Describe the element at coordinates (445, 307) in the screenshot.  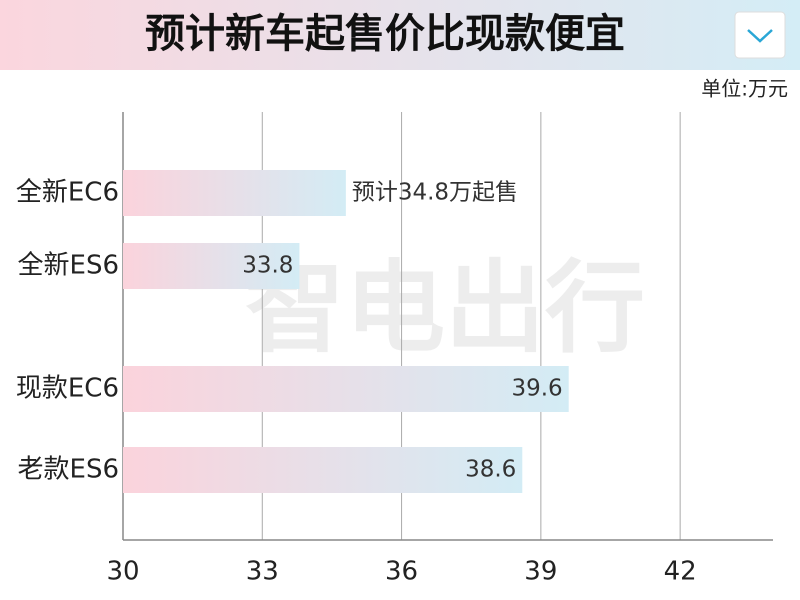
I see `watermark: 智电出行` at that location.